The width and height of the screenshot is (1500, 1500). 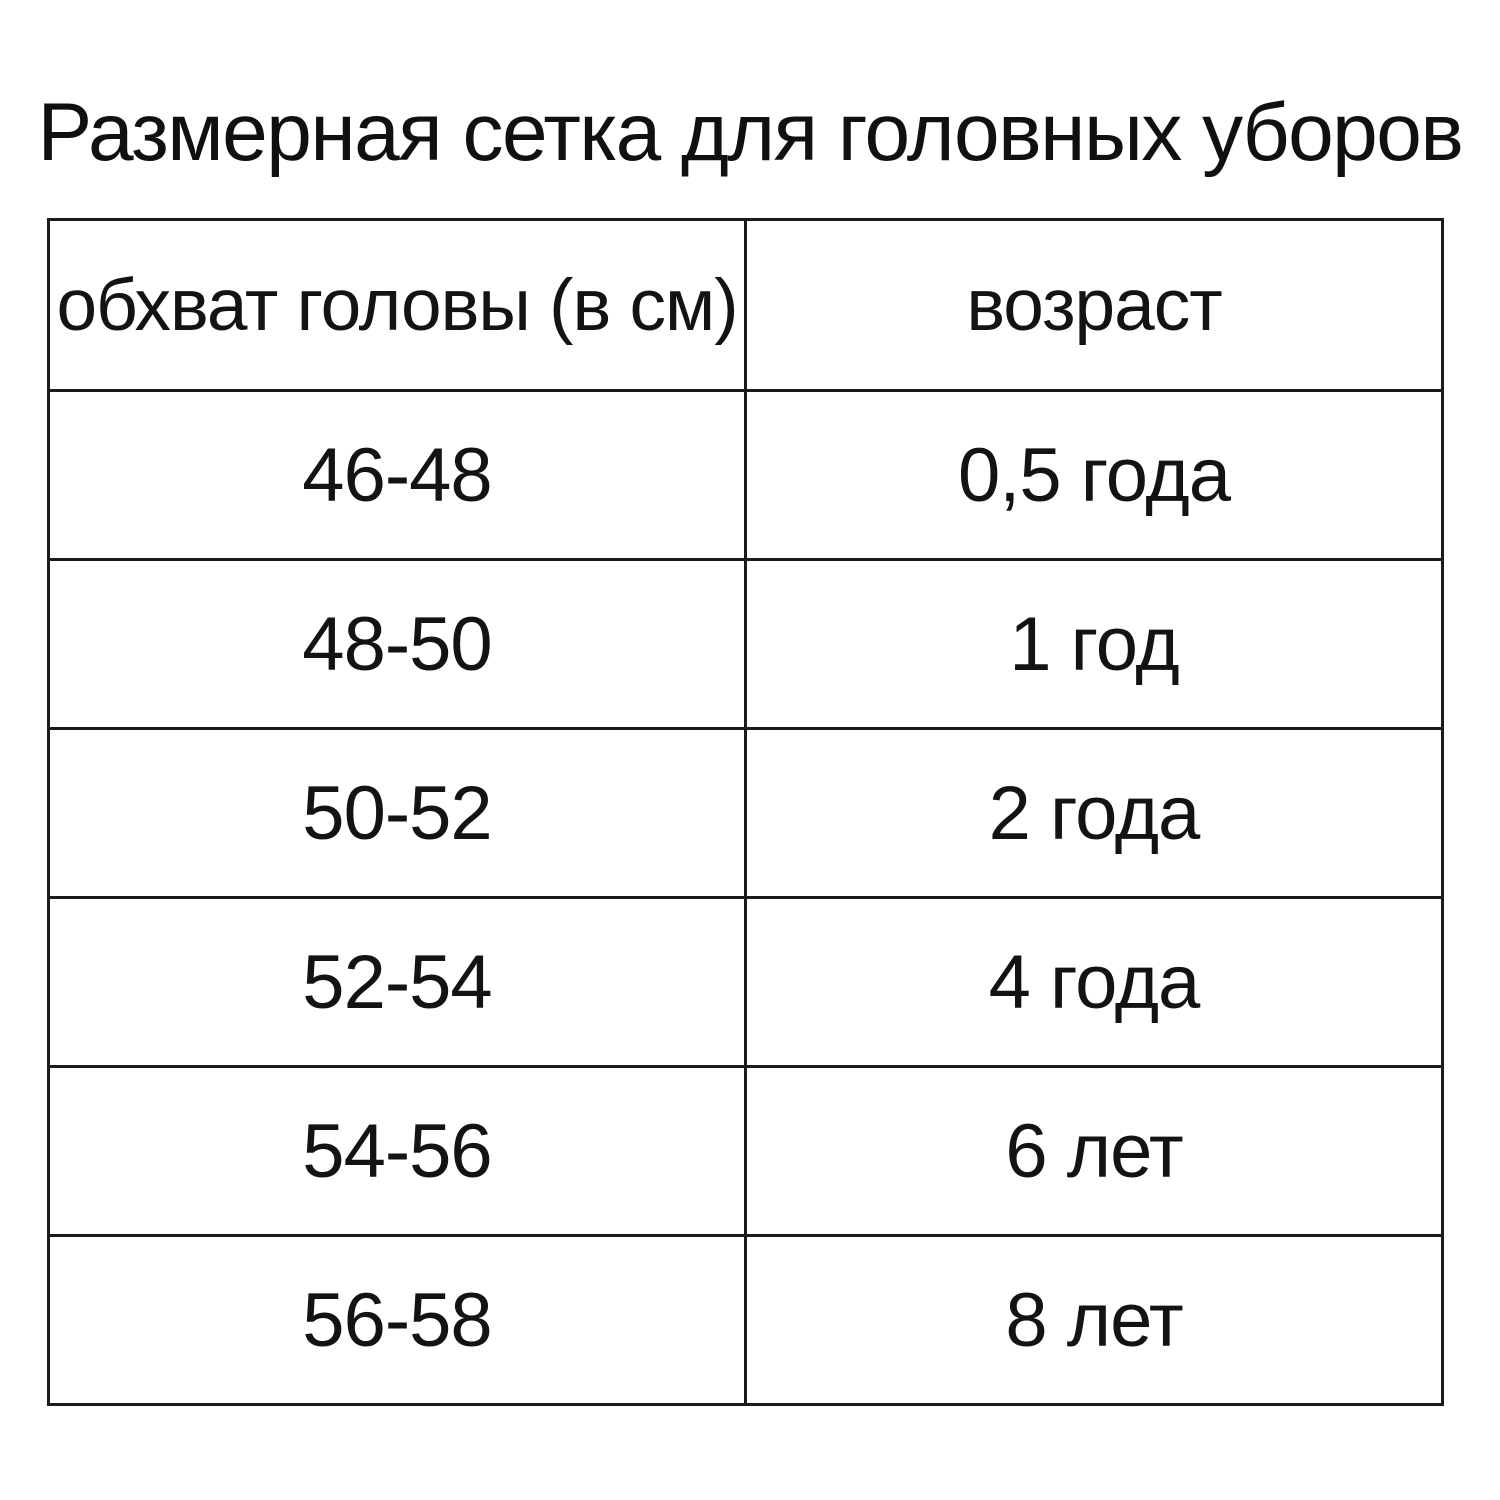 I want to click on col-header-age: возраст, so click(x=1094, y=305).